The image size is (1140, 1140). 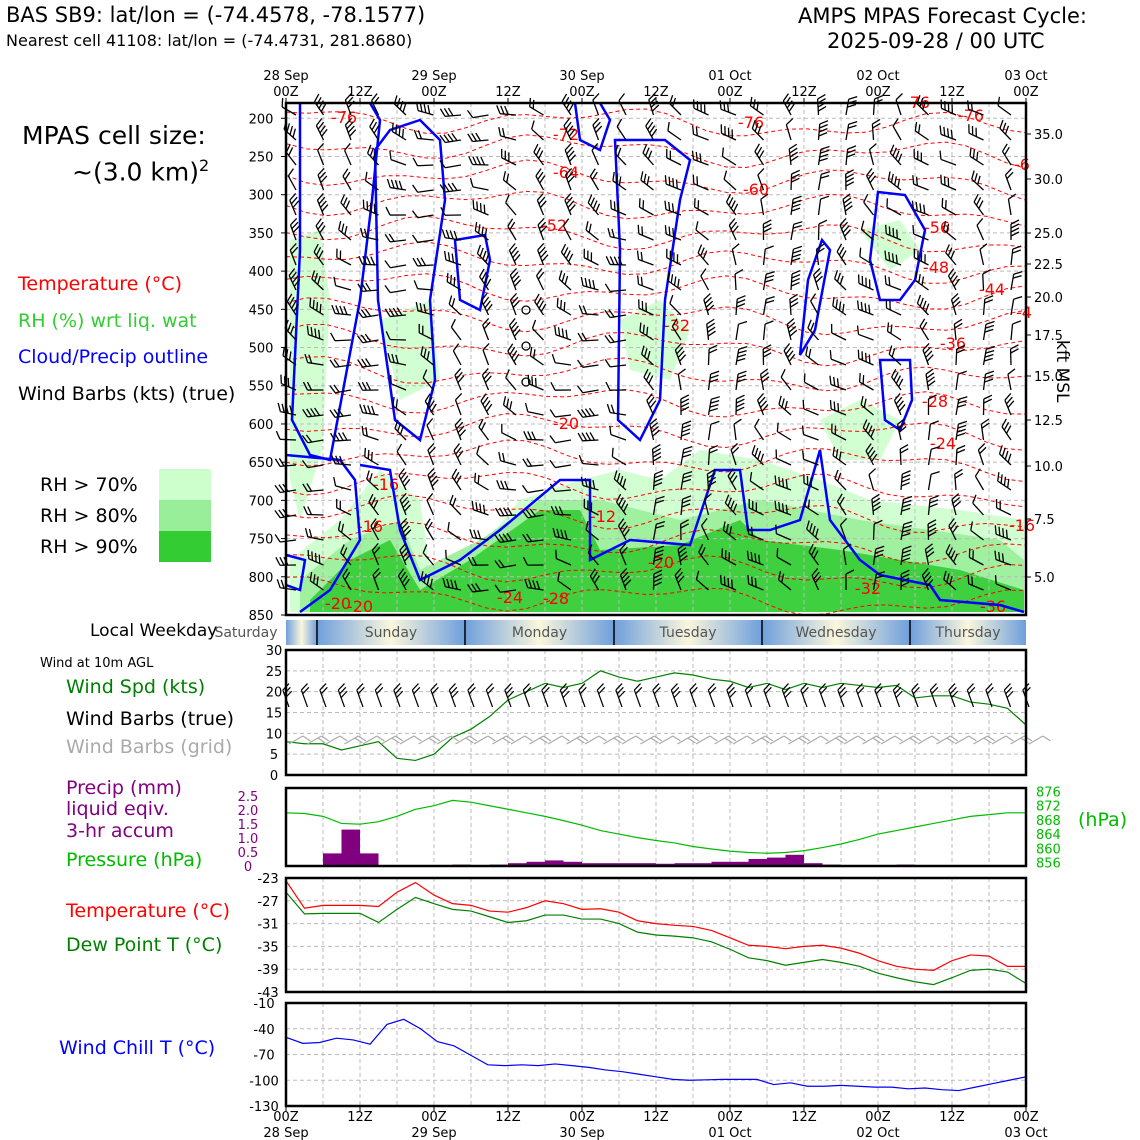 What do you see at coordinates (577, 740) in the screenshot?
I see `grid-wind-barb` at bounding box center [577, 740].